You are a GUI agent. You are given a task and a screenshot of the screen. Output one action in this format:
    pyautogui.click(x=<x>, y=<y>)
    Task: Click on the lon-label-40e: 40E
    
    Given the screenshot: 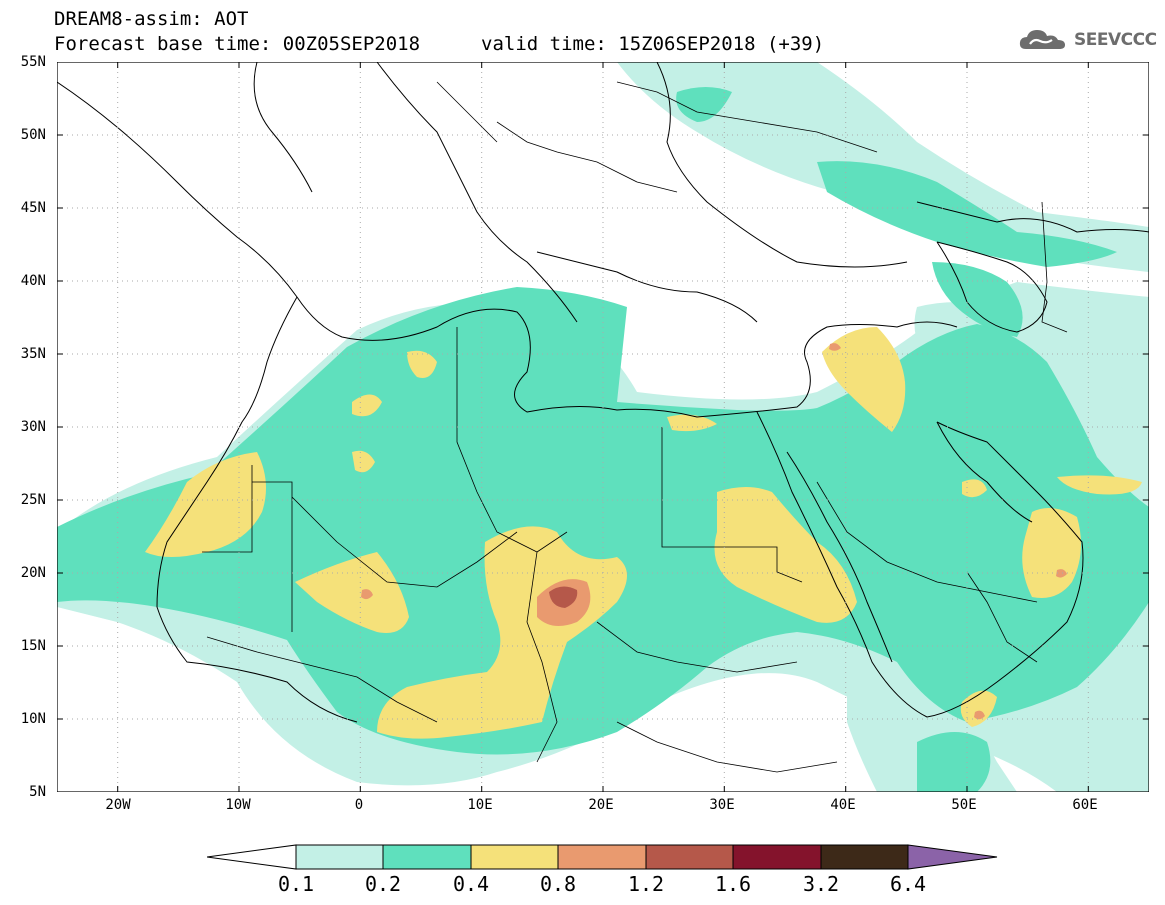 What is the action you would take?
    pyautogui.click(x=843, y=805)
    